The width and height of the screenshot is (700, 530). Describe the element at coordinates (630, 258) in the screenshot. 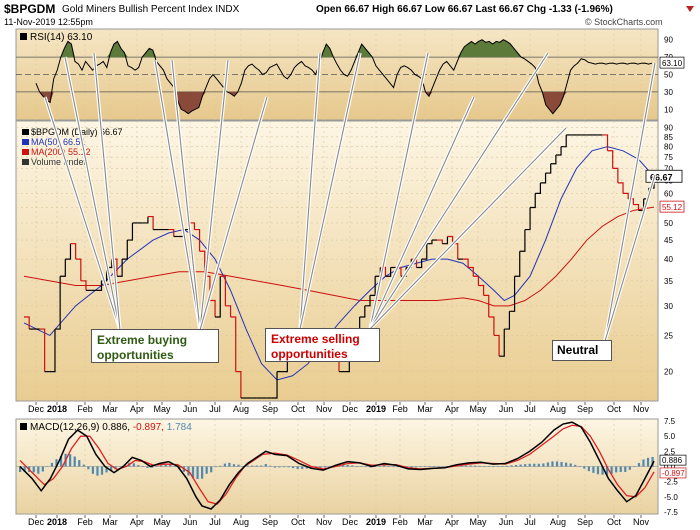

I see `neutral-callout-line` at that location.